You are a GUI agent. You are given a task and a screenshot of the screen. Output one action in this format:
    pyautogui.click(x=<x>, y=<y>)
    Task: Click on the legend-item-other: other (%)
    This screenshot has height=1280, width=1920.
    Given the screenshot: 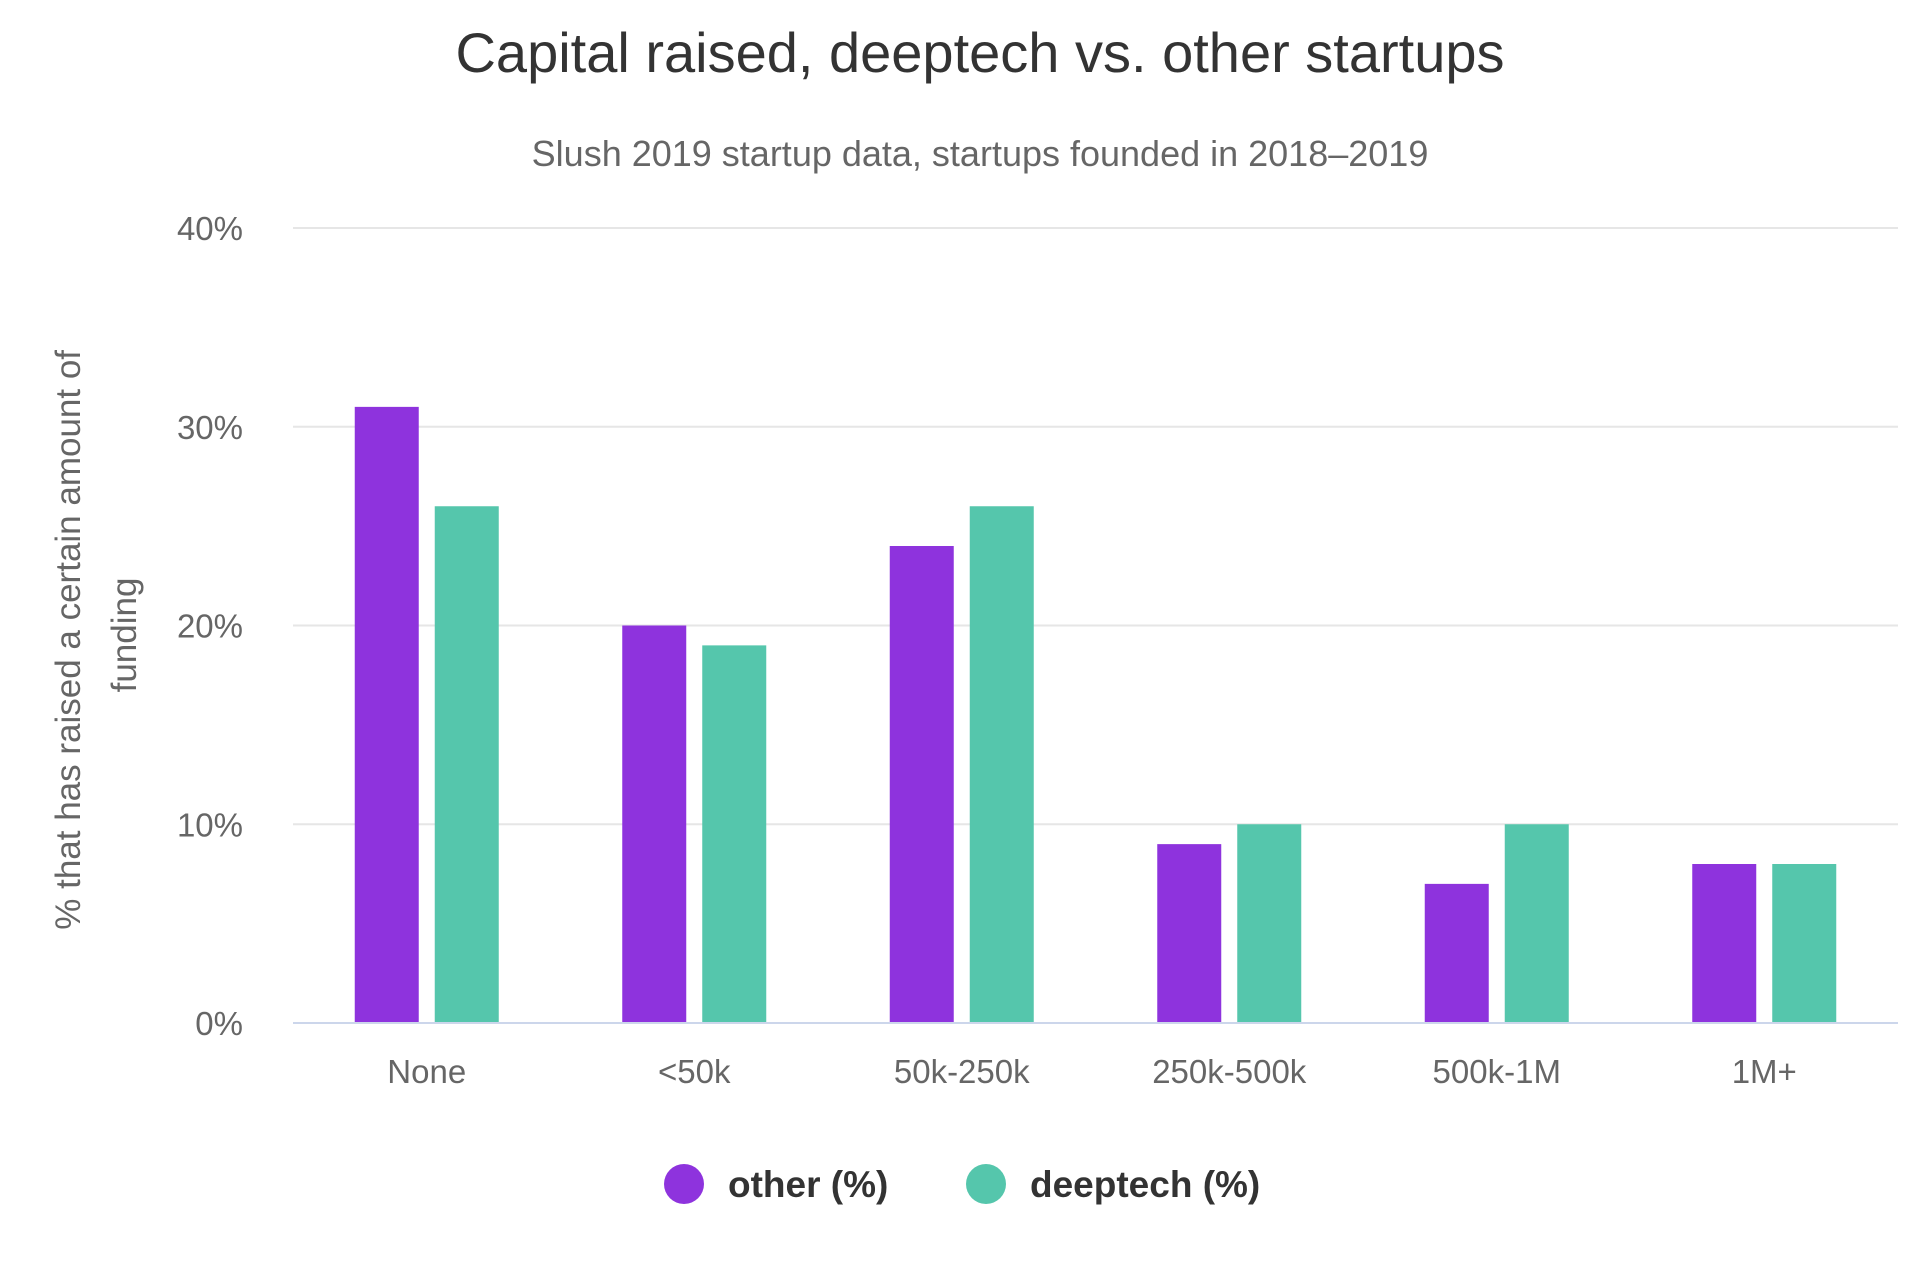 What is the action you would take?
    pyautogui.click(x=776, y=1184)
    